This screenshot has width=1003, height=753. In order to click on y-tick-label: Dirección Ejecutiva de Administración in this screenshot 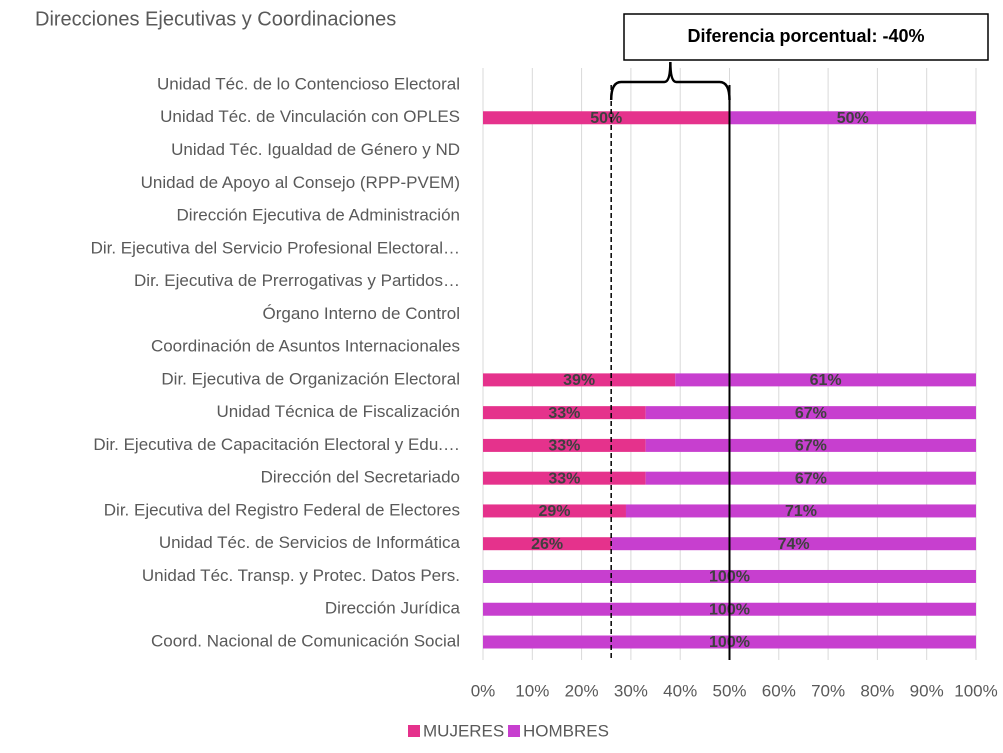, I will do `click(318, 215)`.